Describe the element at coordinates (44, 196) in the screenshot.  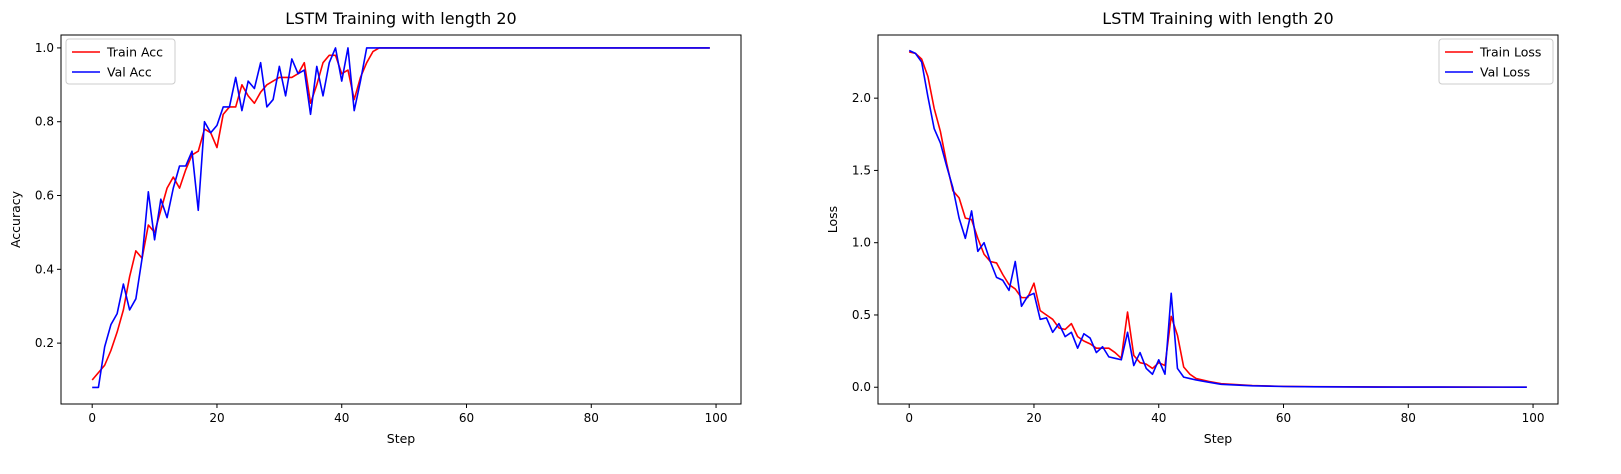
I see `y-tick-label: 0.6` at that location.